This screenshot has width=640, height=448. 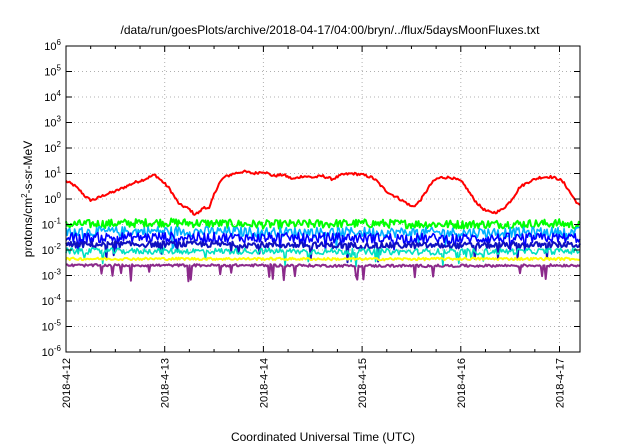 What do you see at coordinates (58, 221) in the screenshot?
I see `y-tick-exponent: -1` at bounding box center [58, 221].